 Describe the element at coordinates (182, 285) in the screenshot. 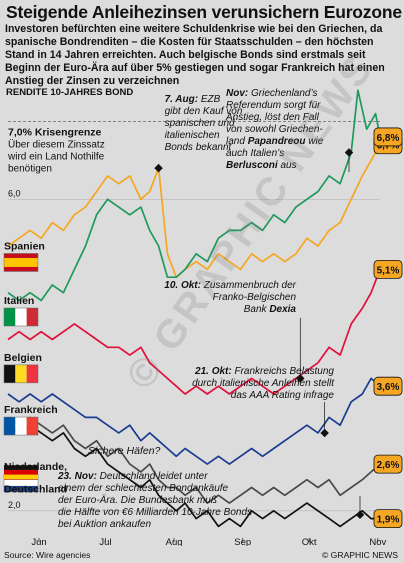

I see `annotation-okt10-span: 10. Okt:` at that location.